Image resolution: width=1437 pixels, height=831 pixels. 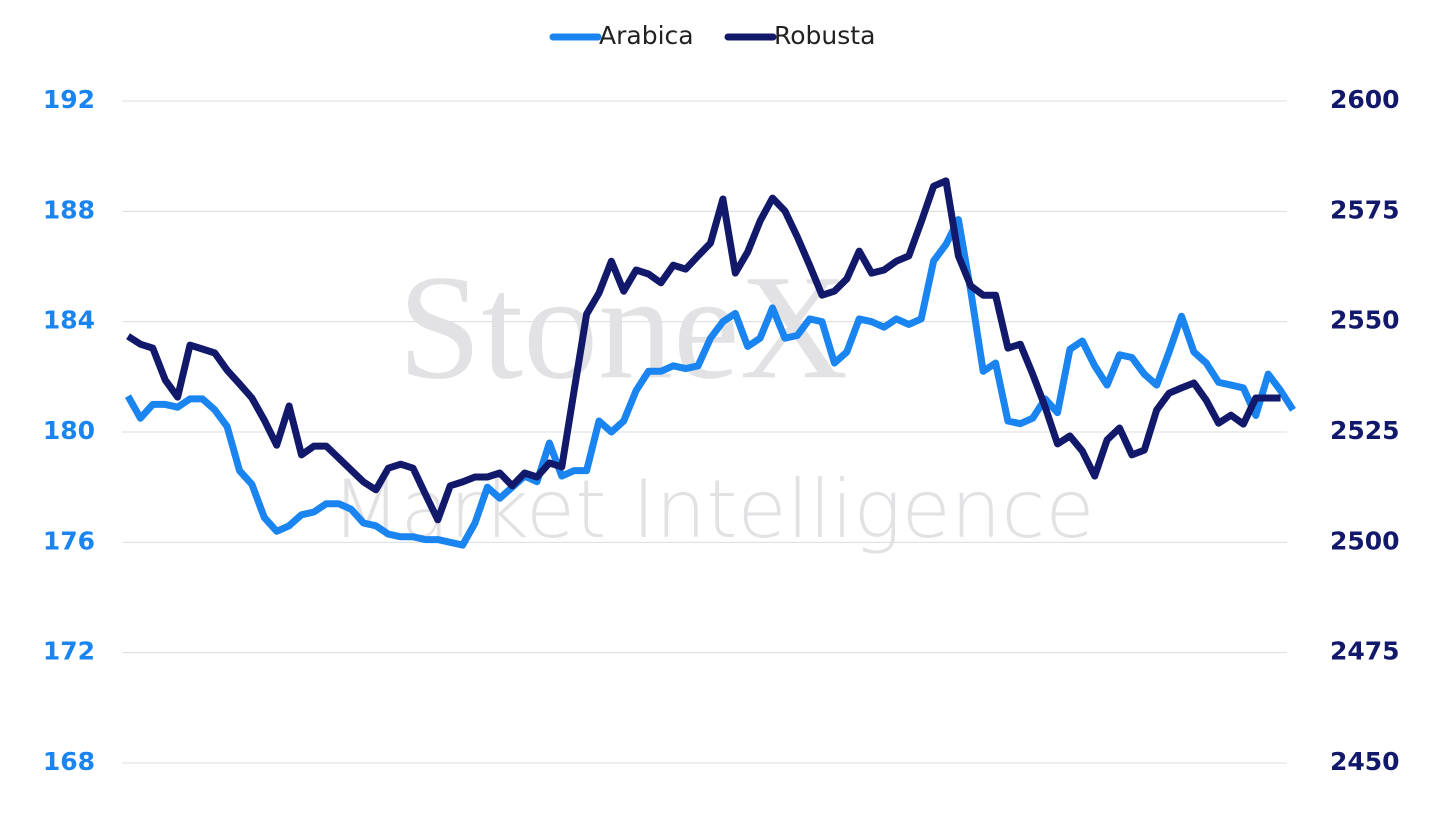 What do you see at coordinates (1365, 761) in the screenshot?
I see `y2-tick-label: 2450` at bounding box center [1365, 761].